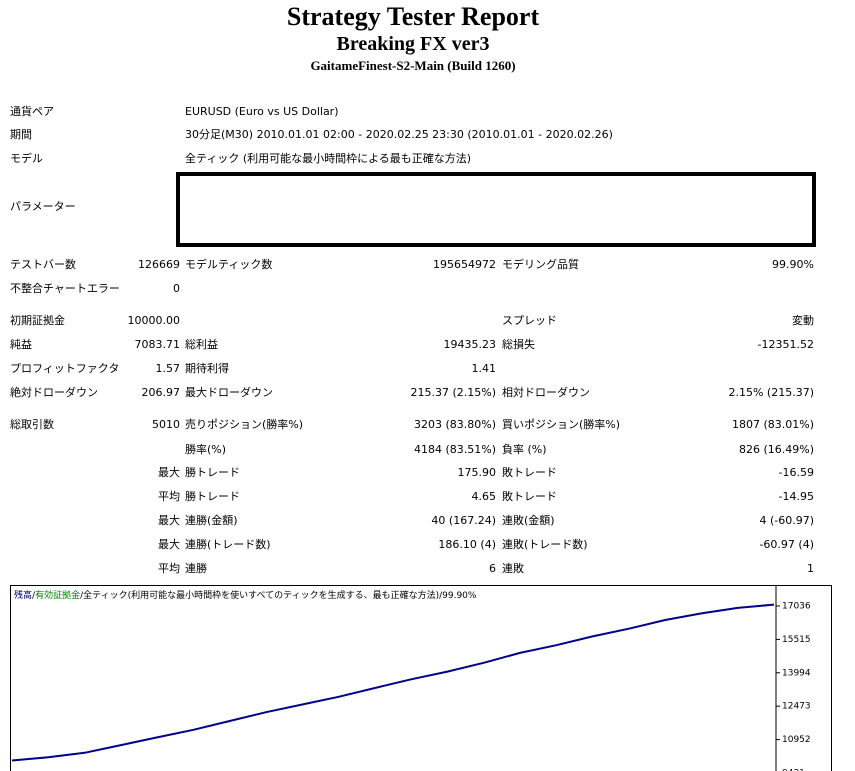 The image size is (855, 771). Describe the element at coordinates (157, 344) in the screenshot. I see `stat-value: 7083.71` at that location.